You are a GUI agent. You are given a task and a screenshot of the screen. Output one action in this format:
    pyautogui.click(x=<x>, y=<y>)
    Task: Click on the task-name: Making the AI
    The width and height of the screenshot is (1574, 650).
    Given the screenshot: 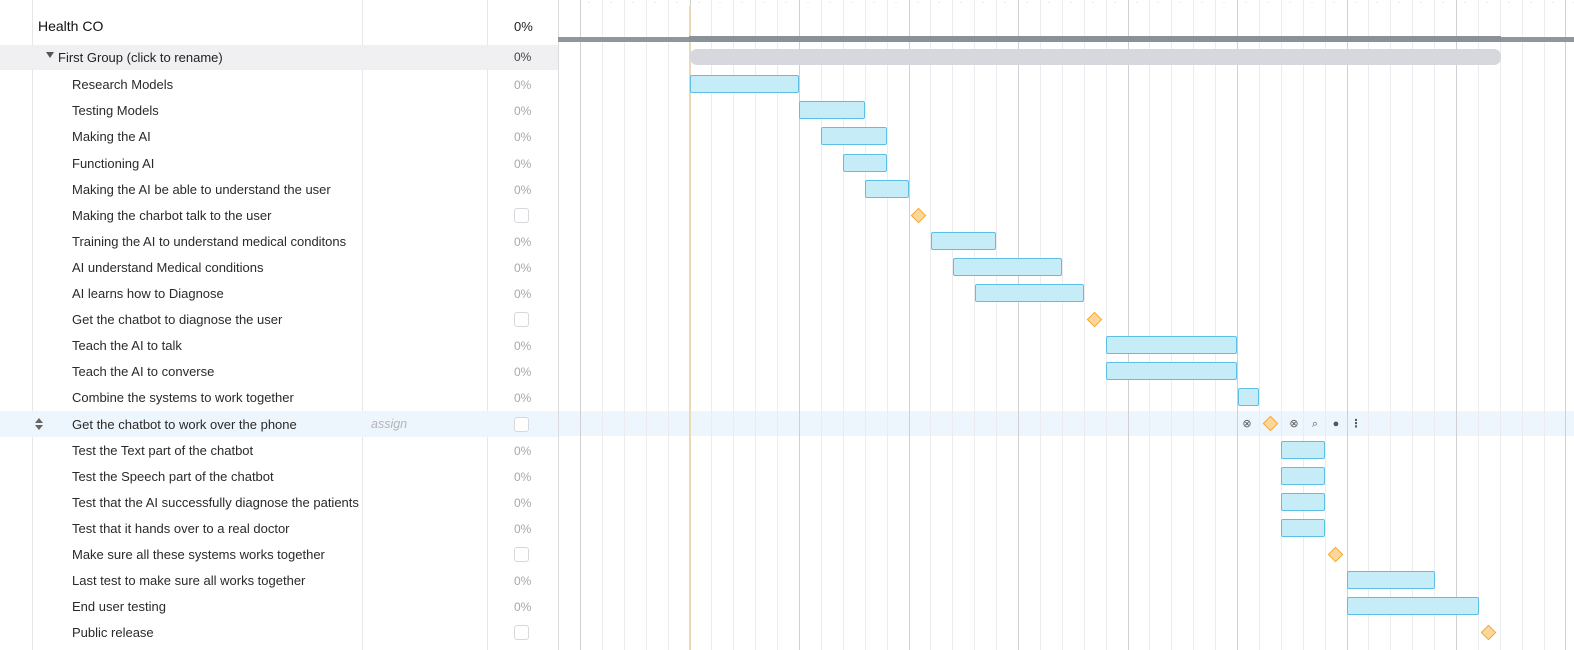 What is the action you would take?
    pyautogui.click(x=111, y=136)
    